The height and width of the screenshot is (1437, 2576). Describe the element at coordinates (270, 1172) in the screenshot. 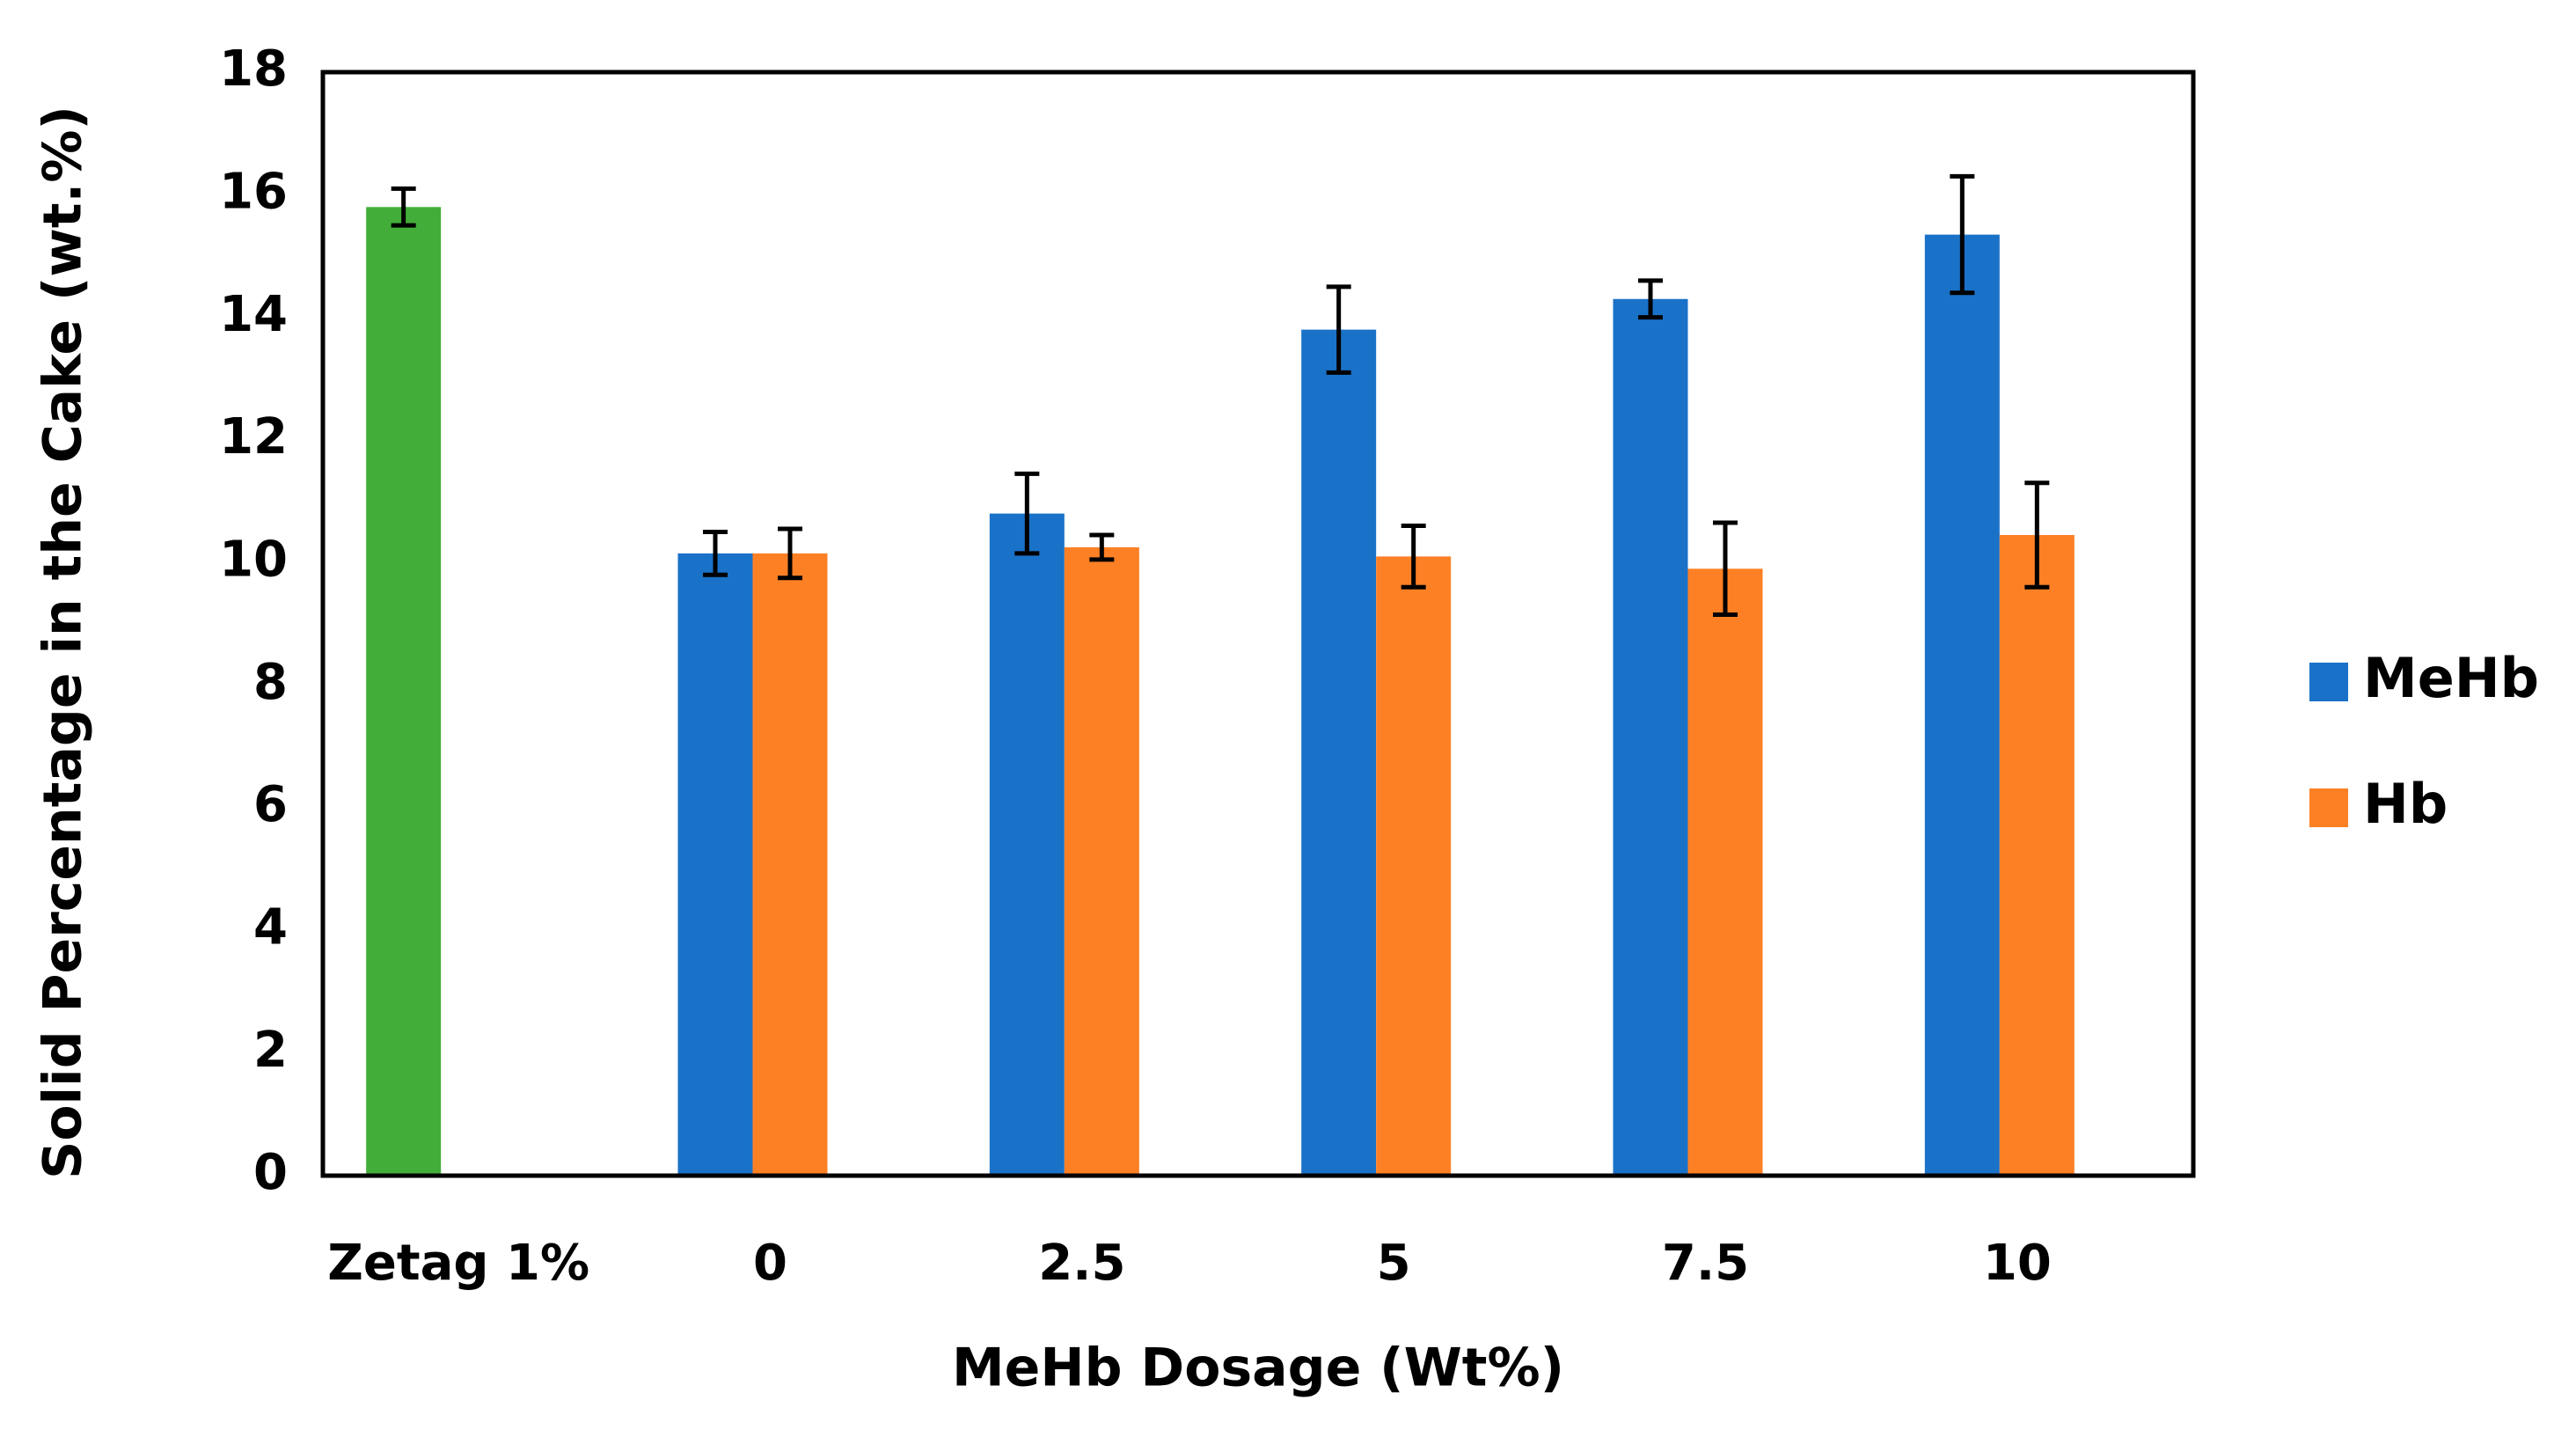

I see `y-tick-label: 0` at that location.